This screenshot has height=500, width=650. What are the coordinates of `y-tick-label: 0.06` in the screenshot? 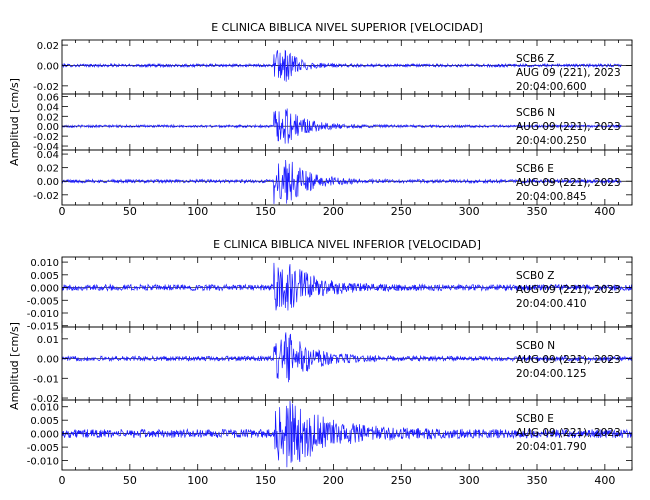 It's located at (48, 97).